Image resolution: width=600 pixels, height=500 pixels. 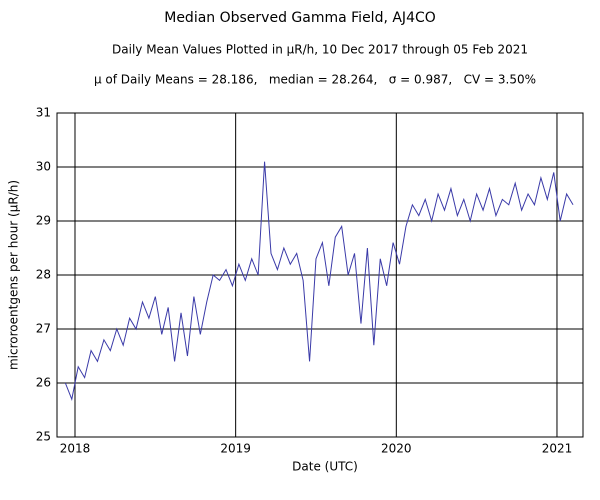 What do you see at coordinates (75, 449) in the screenshot?
I see `x-tick-label: 2018` at bounding box center [75, 449].